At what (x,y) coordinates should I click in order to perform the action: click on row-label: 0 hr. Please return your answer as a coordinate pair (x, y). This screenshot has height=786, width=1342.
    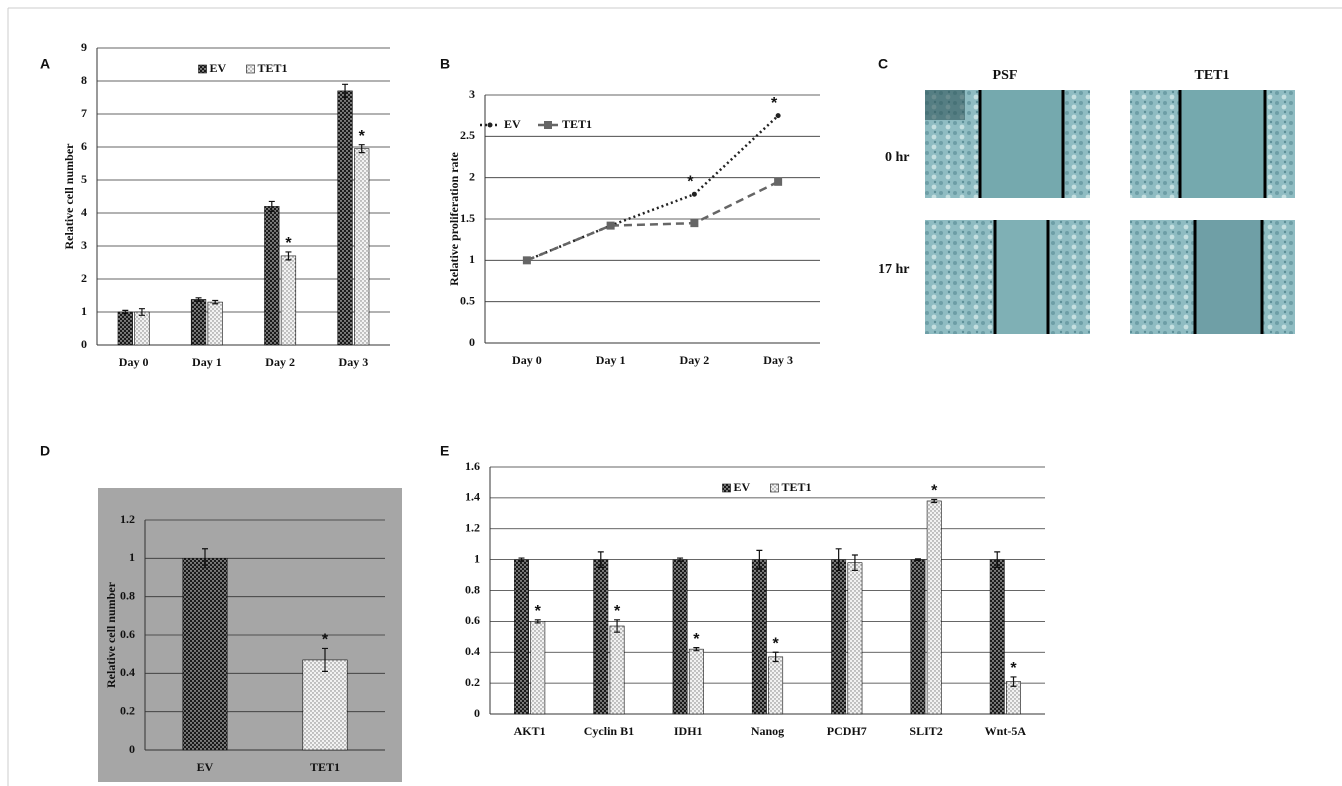
    Looking at the image, I should click on (897, 157).